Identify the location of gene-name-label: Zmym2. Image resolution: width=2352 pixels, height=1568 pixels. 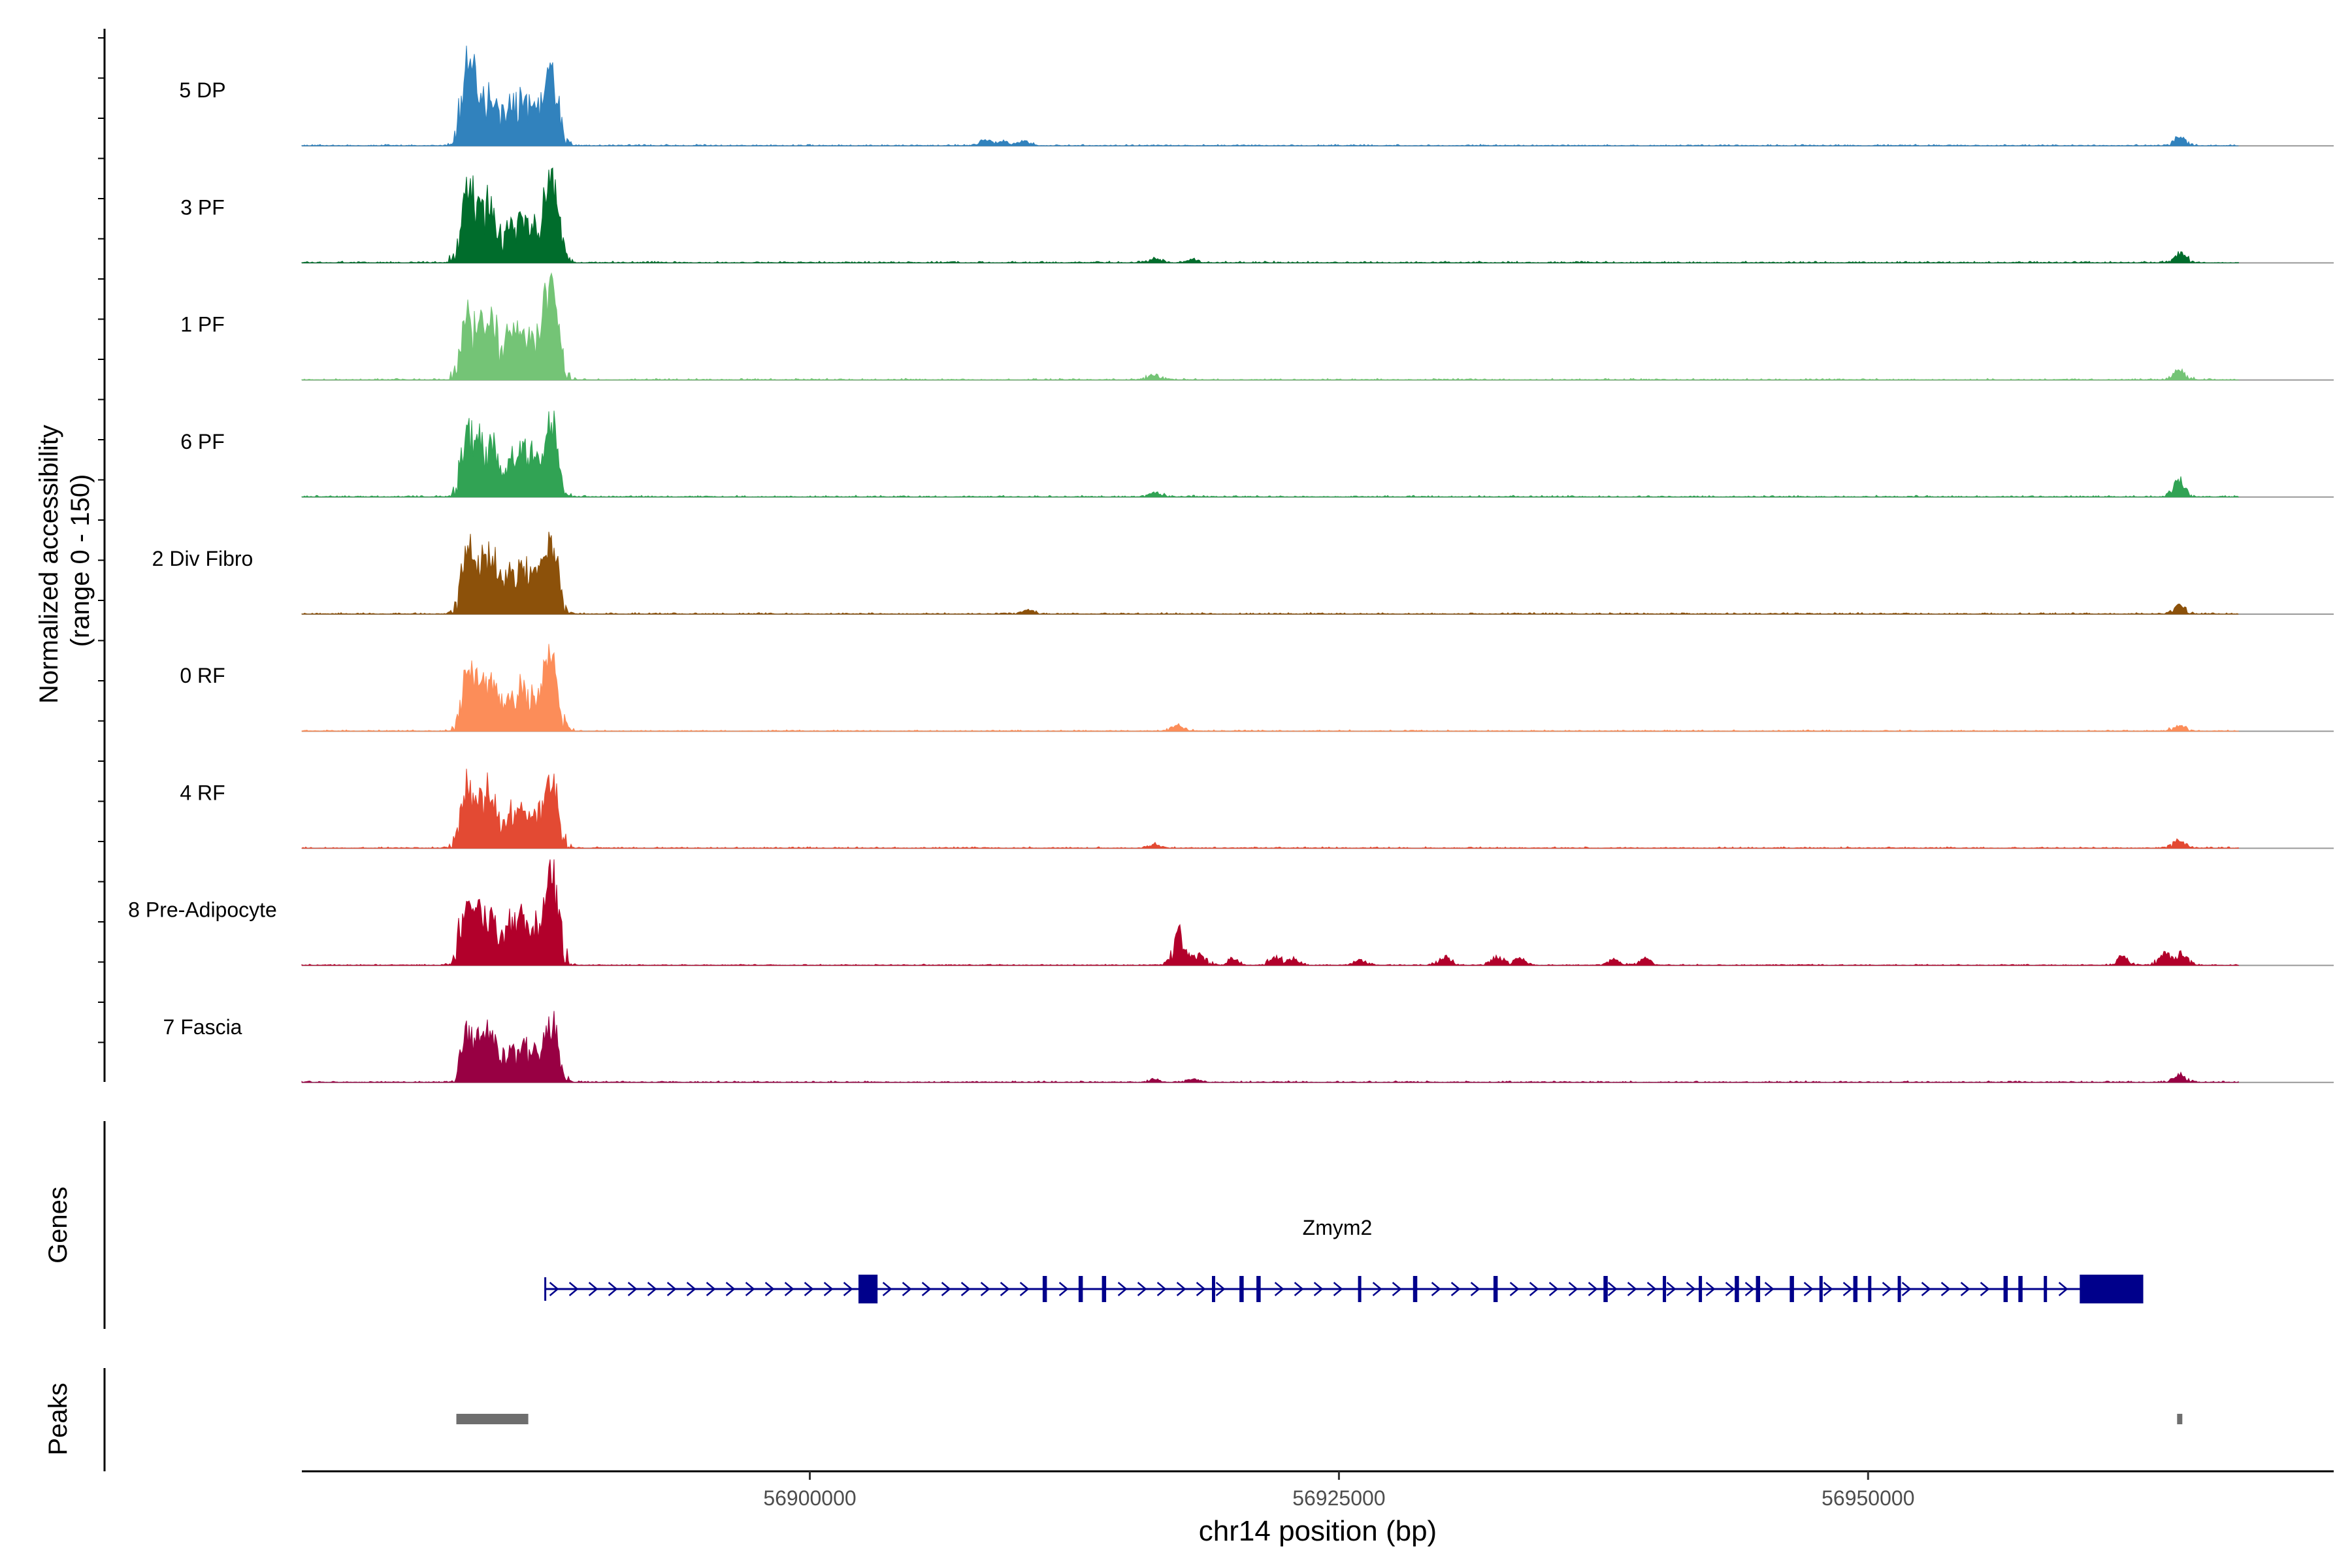
(1338, 1227).